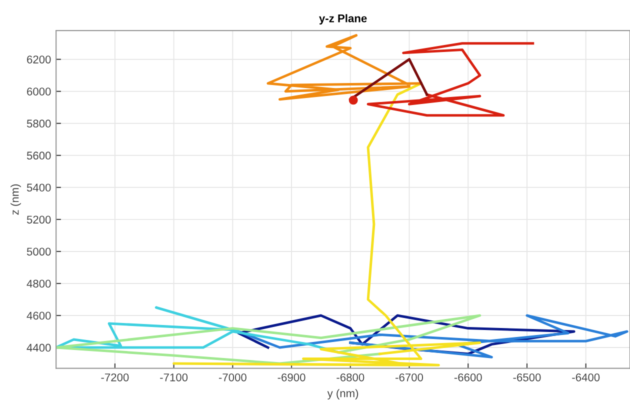 This screenshot has height=407, width=630. I want to click on y-tick-label: 6200, so click(39, 60).